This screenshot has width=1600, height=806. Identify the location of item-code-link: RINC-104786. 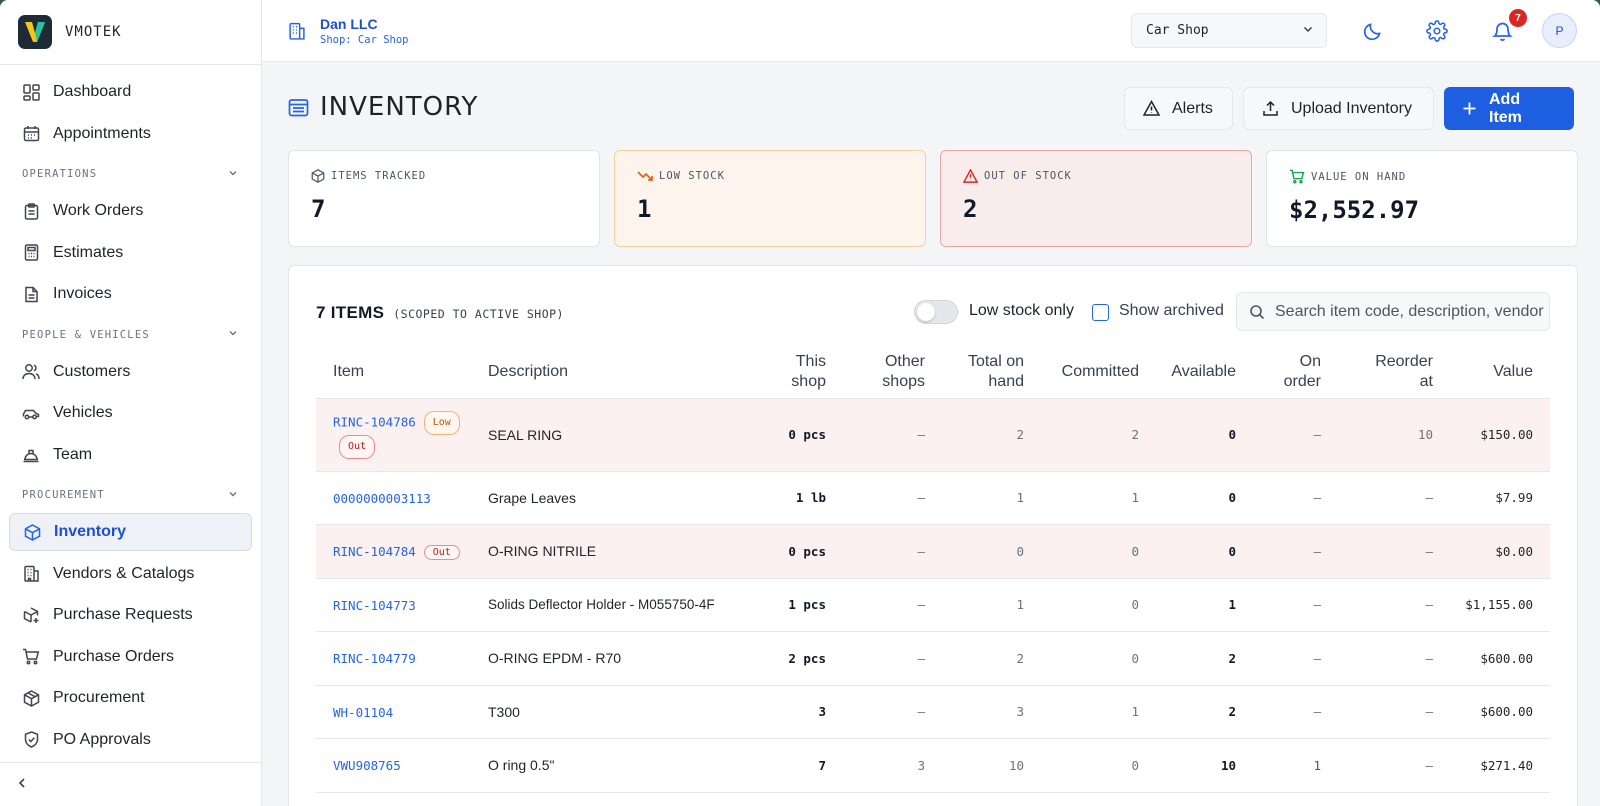
(374, 422).